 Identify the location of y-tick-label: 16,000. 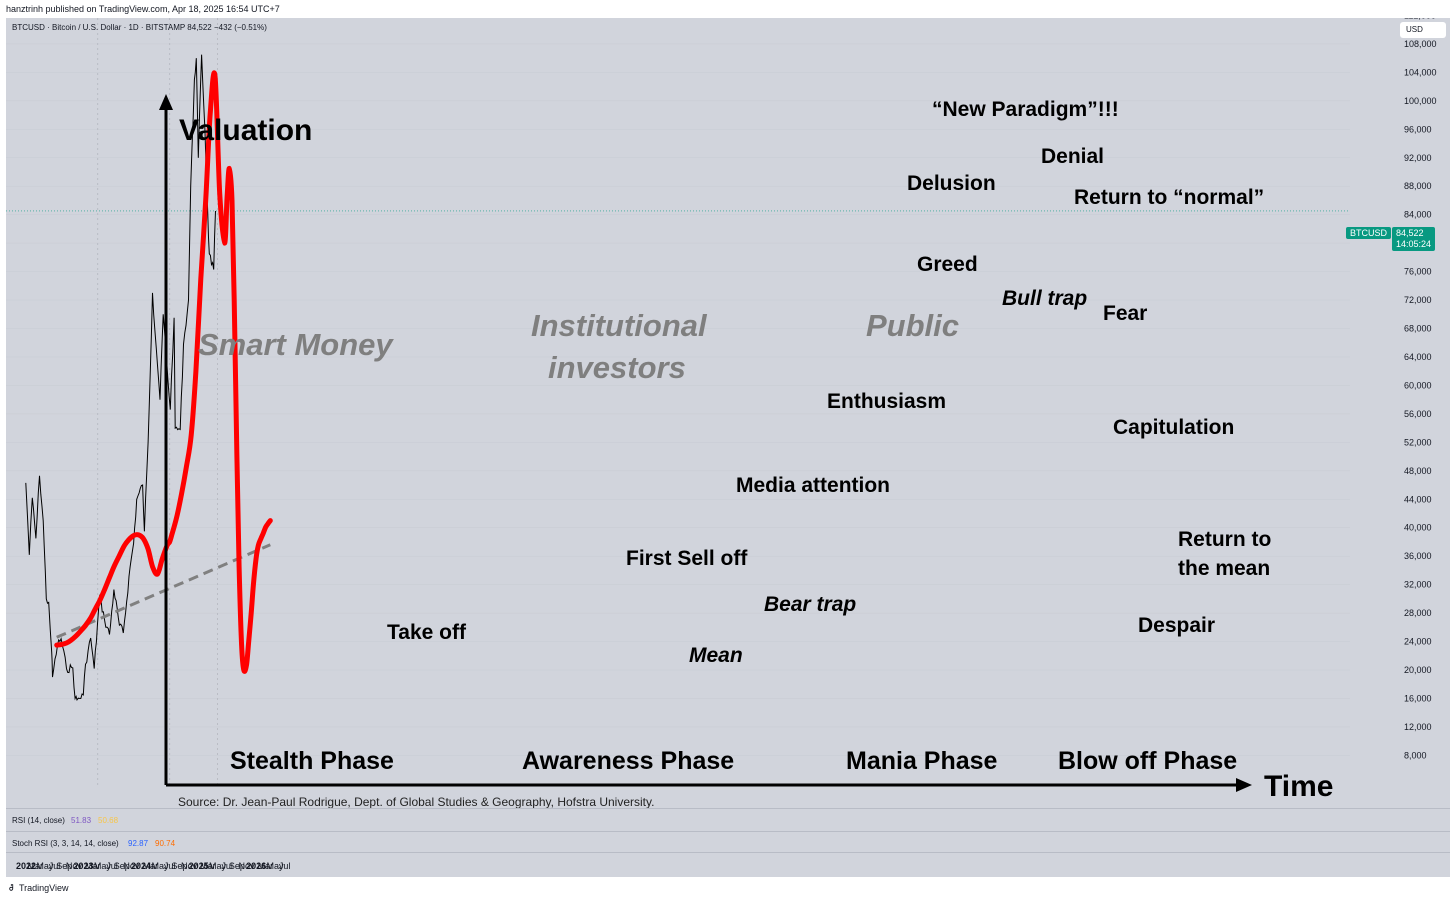
(1418, 698).